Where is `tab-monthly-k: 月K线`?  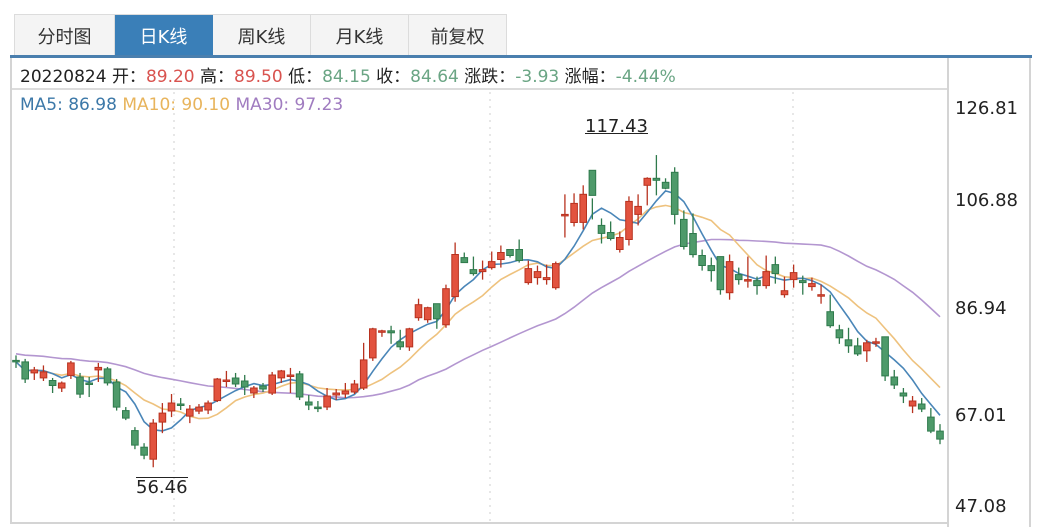 tab-monthly-k: 月K线 is located at coordinates (360, 35).